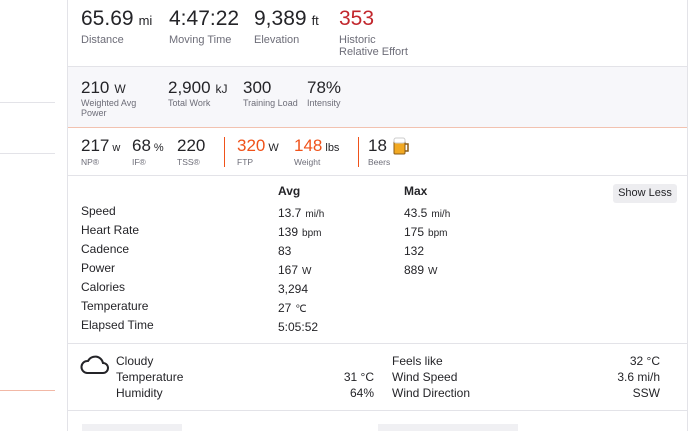 This screenshot has height=431, width=690. What do you see at coordinates (425, 232) in the screenshot?
I see `max-group: 175 bpm` at bounding box center [425, 232].